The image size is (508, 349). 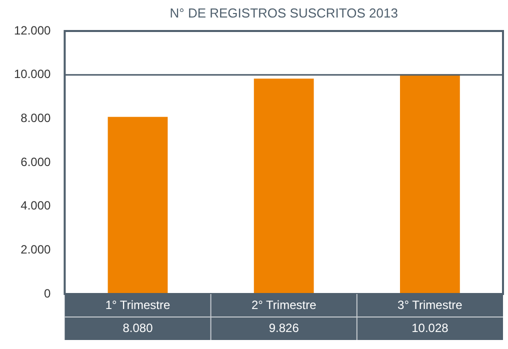 I want to click on data-label: 9.826, so click(x=284, y=327).